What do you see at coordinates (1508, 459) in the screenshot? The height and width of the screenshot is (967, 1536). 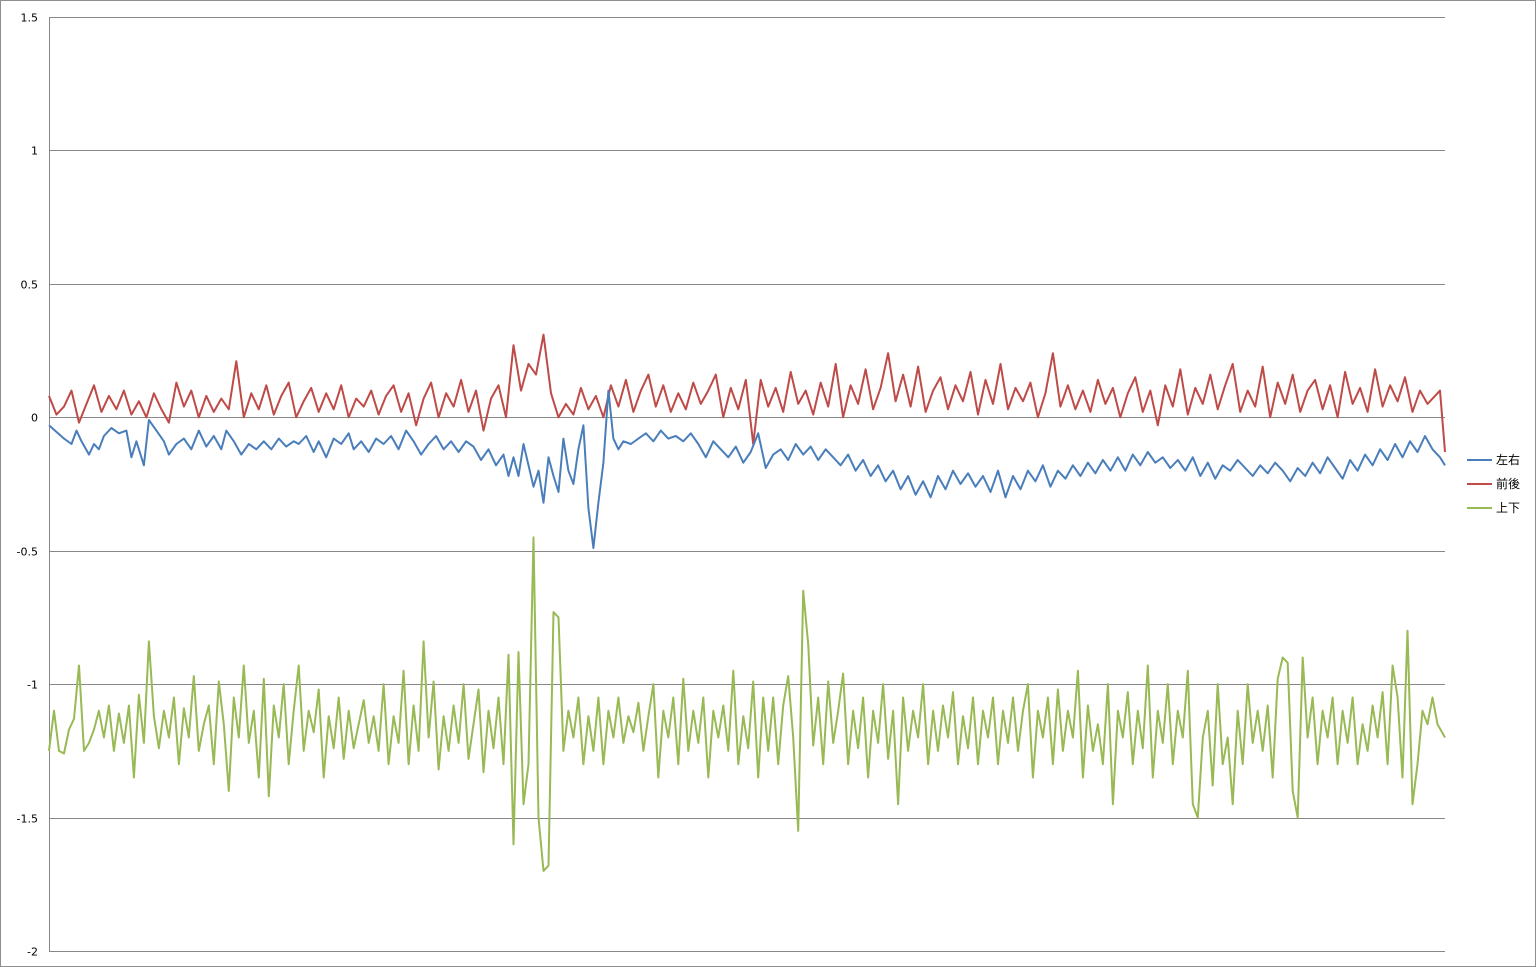 I see `legend-label-0: 左右` at bounding box center [1508, 459].